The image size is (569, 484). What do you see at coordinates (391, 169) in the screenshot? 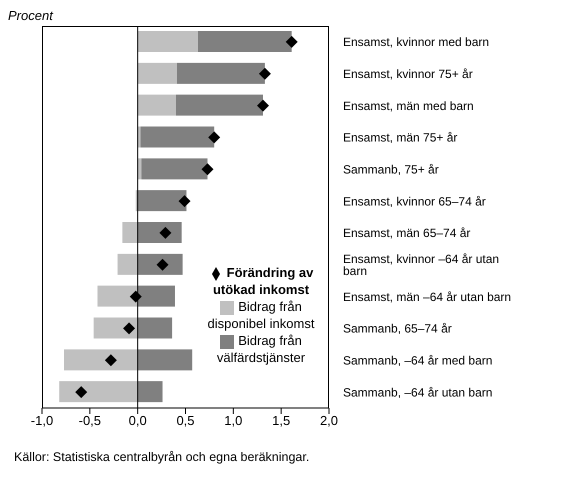
I see `y-tick-label: Sammanb, 75+ år` at bounding box center [391, 169].